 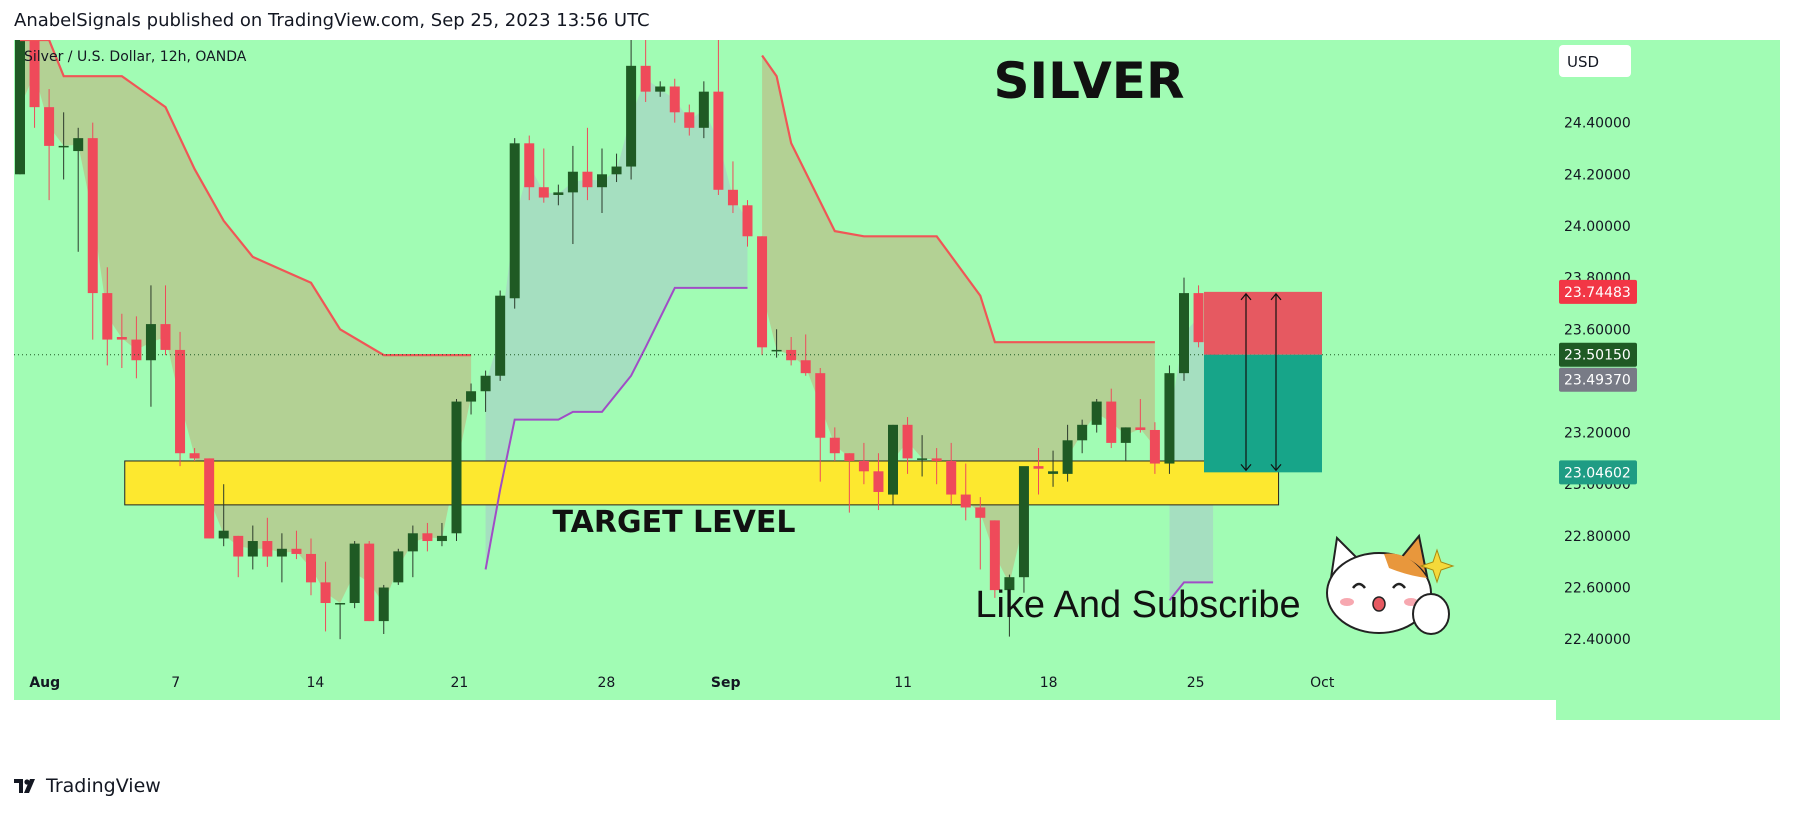 I want to click on time-tick-label: Aug, so click(x=44, y=683).